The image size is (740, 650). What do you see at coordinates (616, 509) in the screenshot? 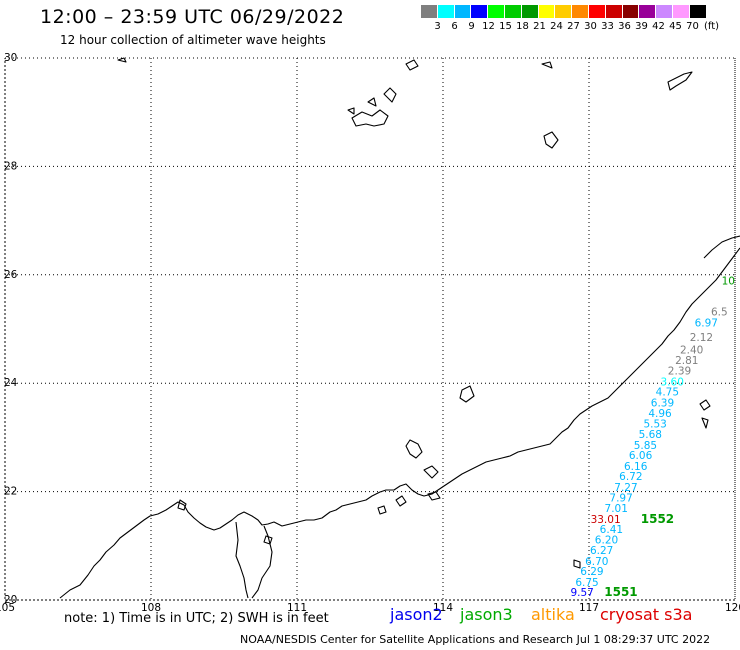
I see `wave-height-value: 7.01` at bounding box center [616, 509].